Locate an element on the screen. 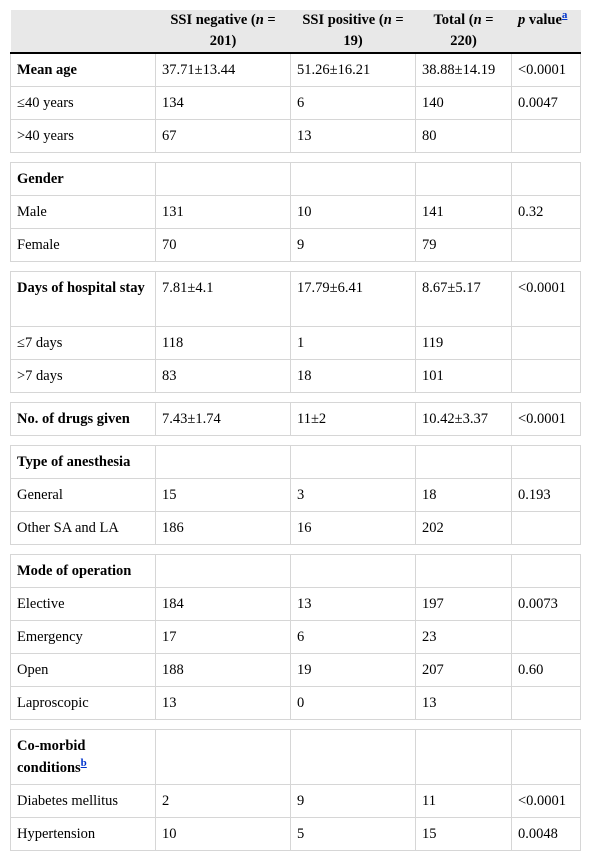 This screenshot has width=590, height=851. total-cell: 141 is located at coordinates (463, 212).